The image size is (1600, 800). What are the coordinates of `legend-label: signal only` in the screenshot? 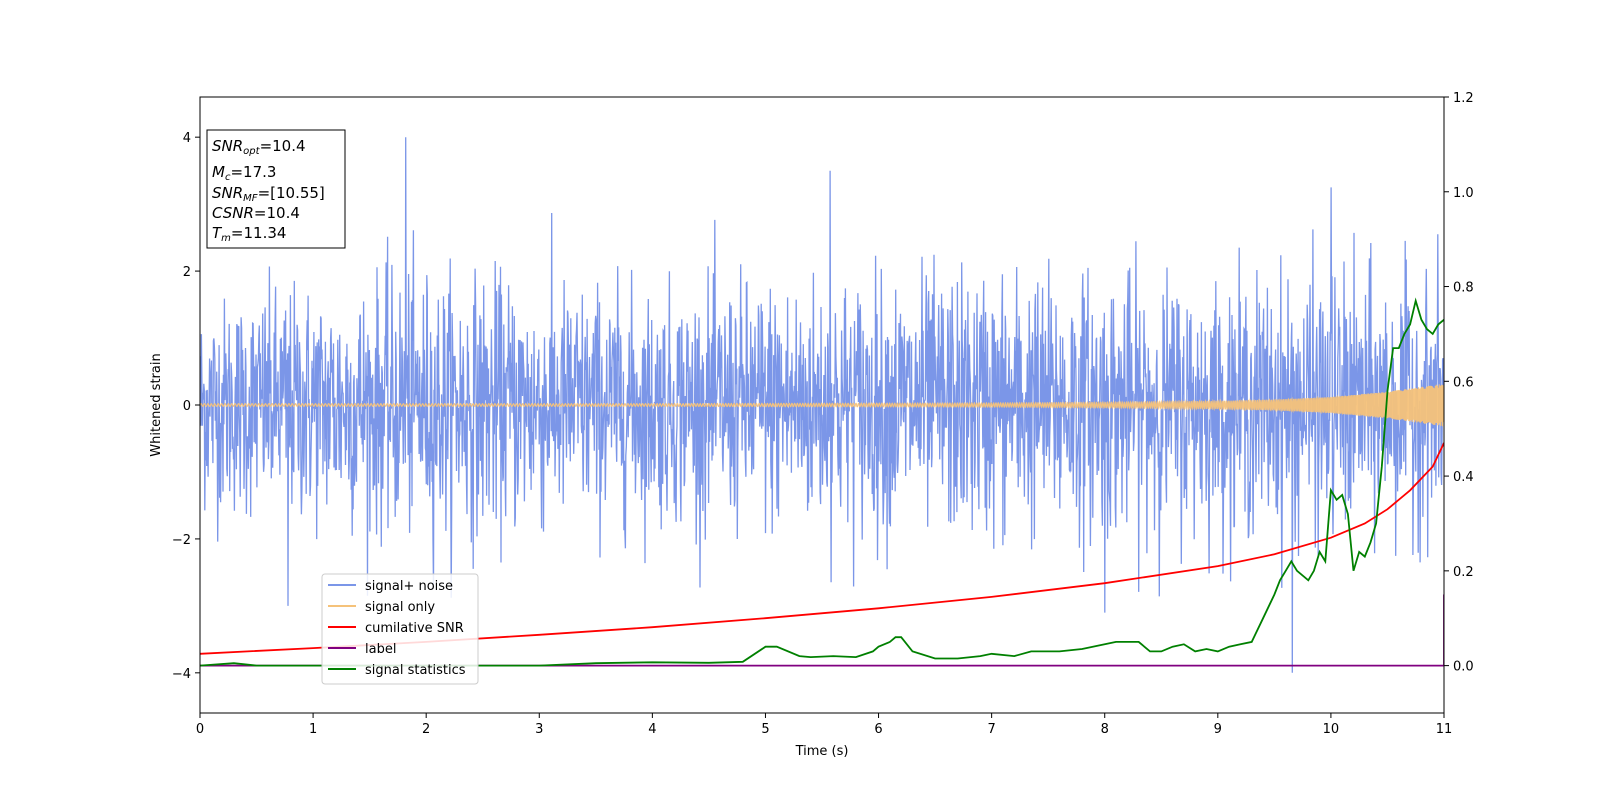 It's located at (400, 607).